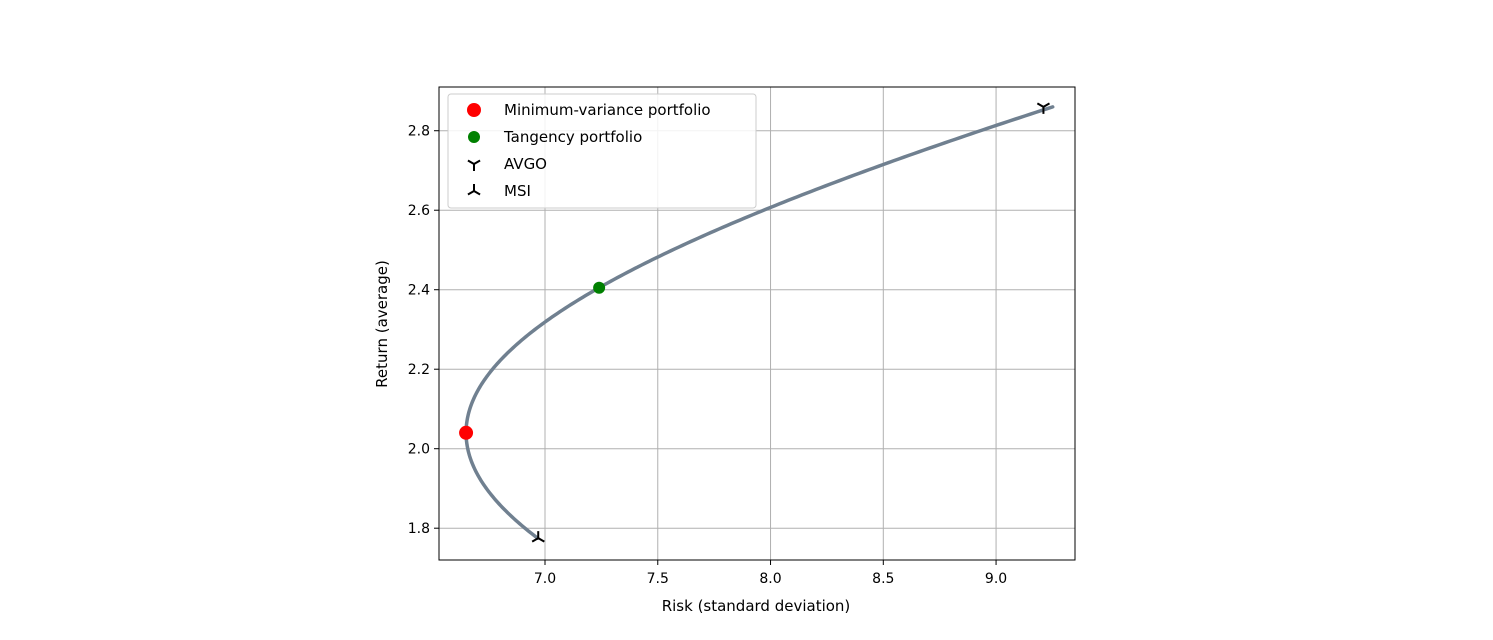 The height and width of the screenshot is (640, 1493). What do you see at coordinates (419, 291) in the screenshot?
I see `y-tick-label: 2.4` at bounding box center [419, 291].